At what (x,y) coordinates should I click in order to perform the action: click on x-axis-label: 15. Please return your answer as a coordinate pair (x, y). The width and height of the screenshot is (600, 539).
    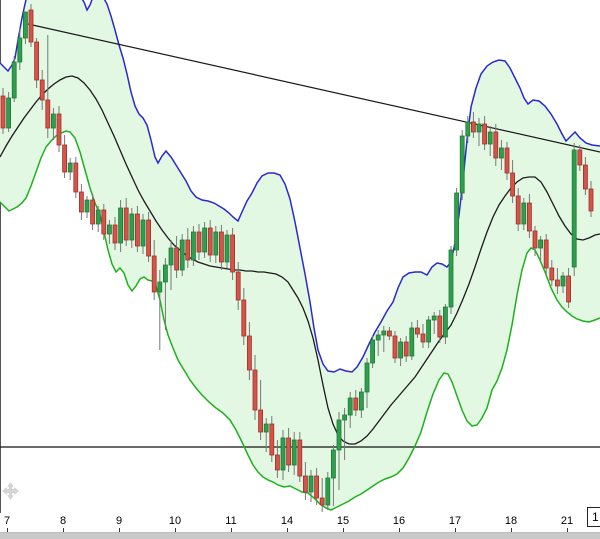
    Looking at the image, I should click on (343, 521).